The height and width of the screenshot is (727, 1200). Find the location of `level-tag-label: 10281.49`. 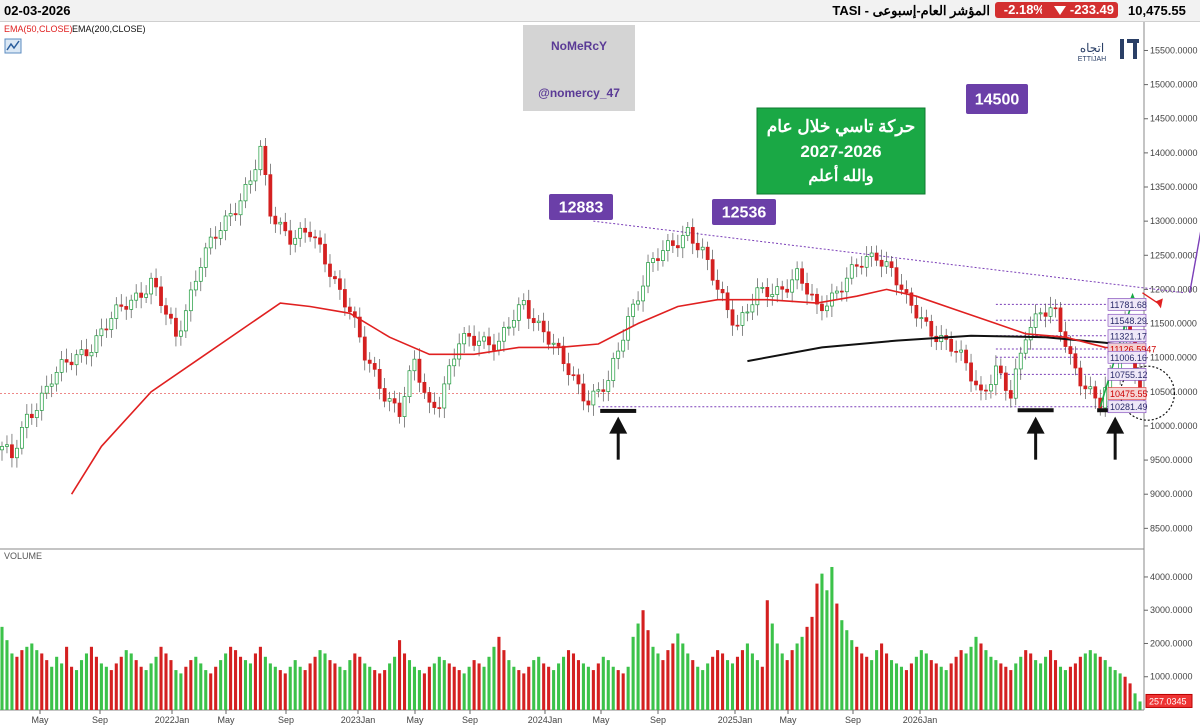

level-tag-label: 10281.49 is located at coordinates (1129, 407).